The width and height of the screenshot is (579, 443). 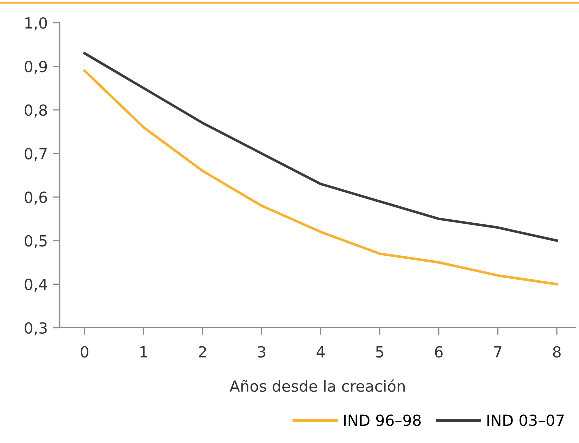 What do you see at coordinates (84, 352) in the screenshot?
I see `x-tick-label: 0` at bounding box center [84, 352].